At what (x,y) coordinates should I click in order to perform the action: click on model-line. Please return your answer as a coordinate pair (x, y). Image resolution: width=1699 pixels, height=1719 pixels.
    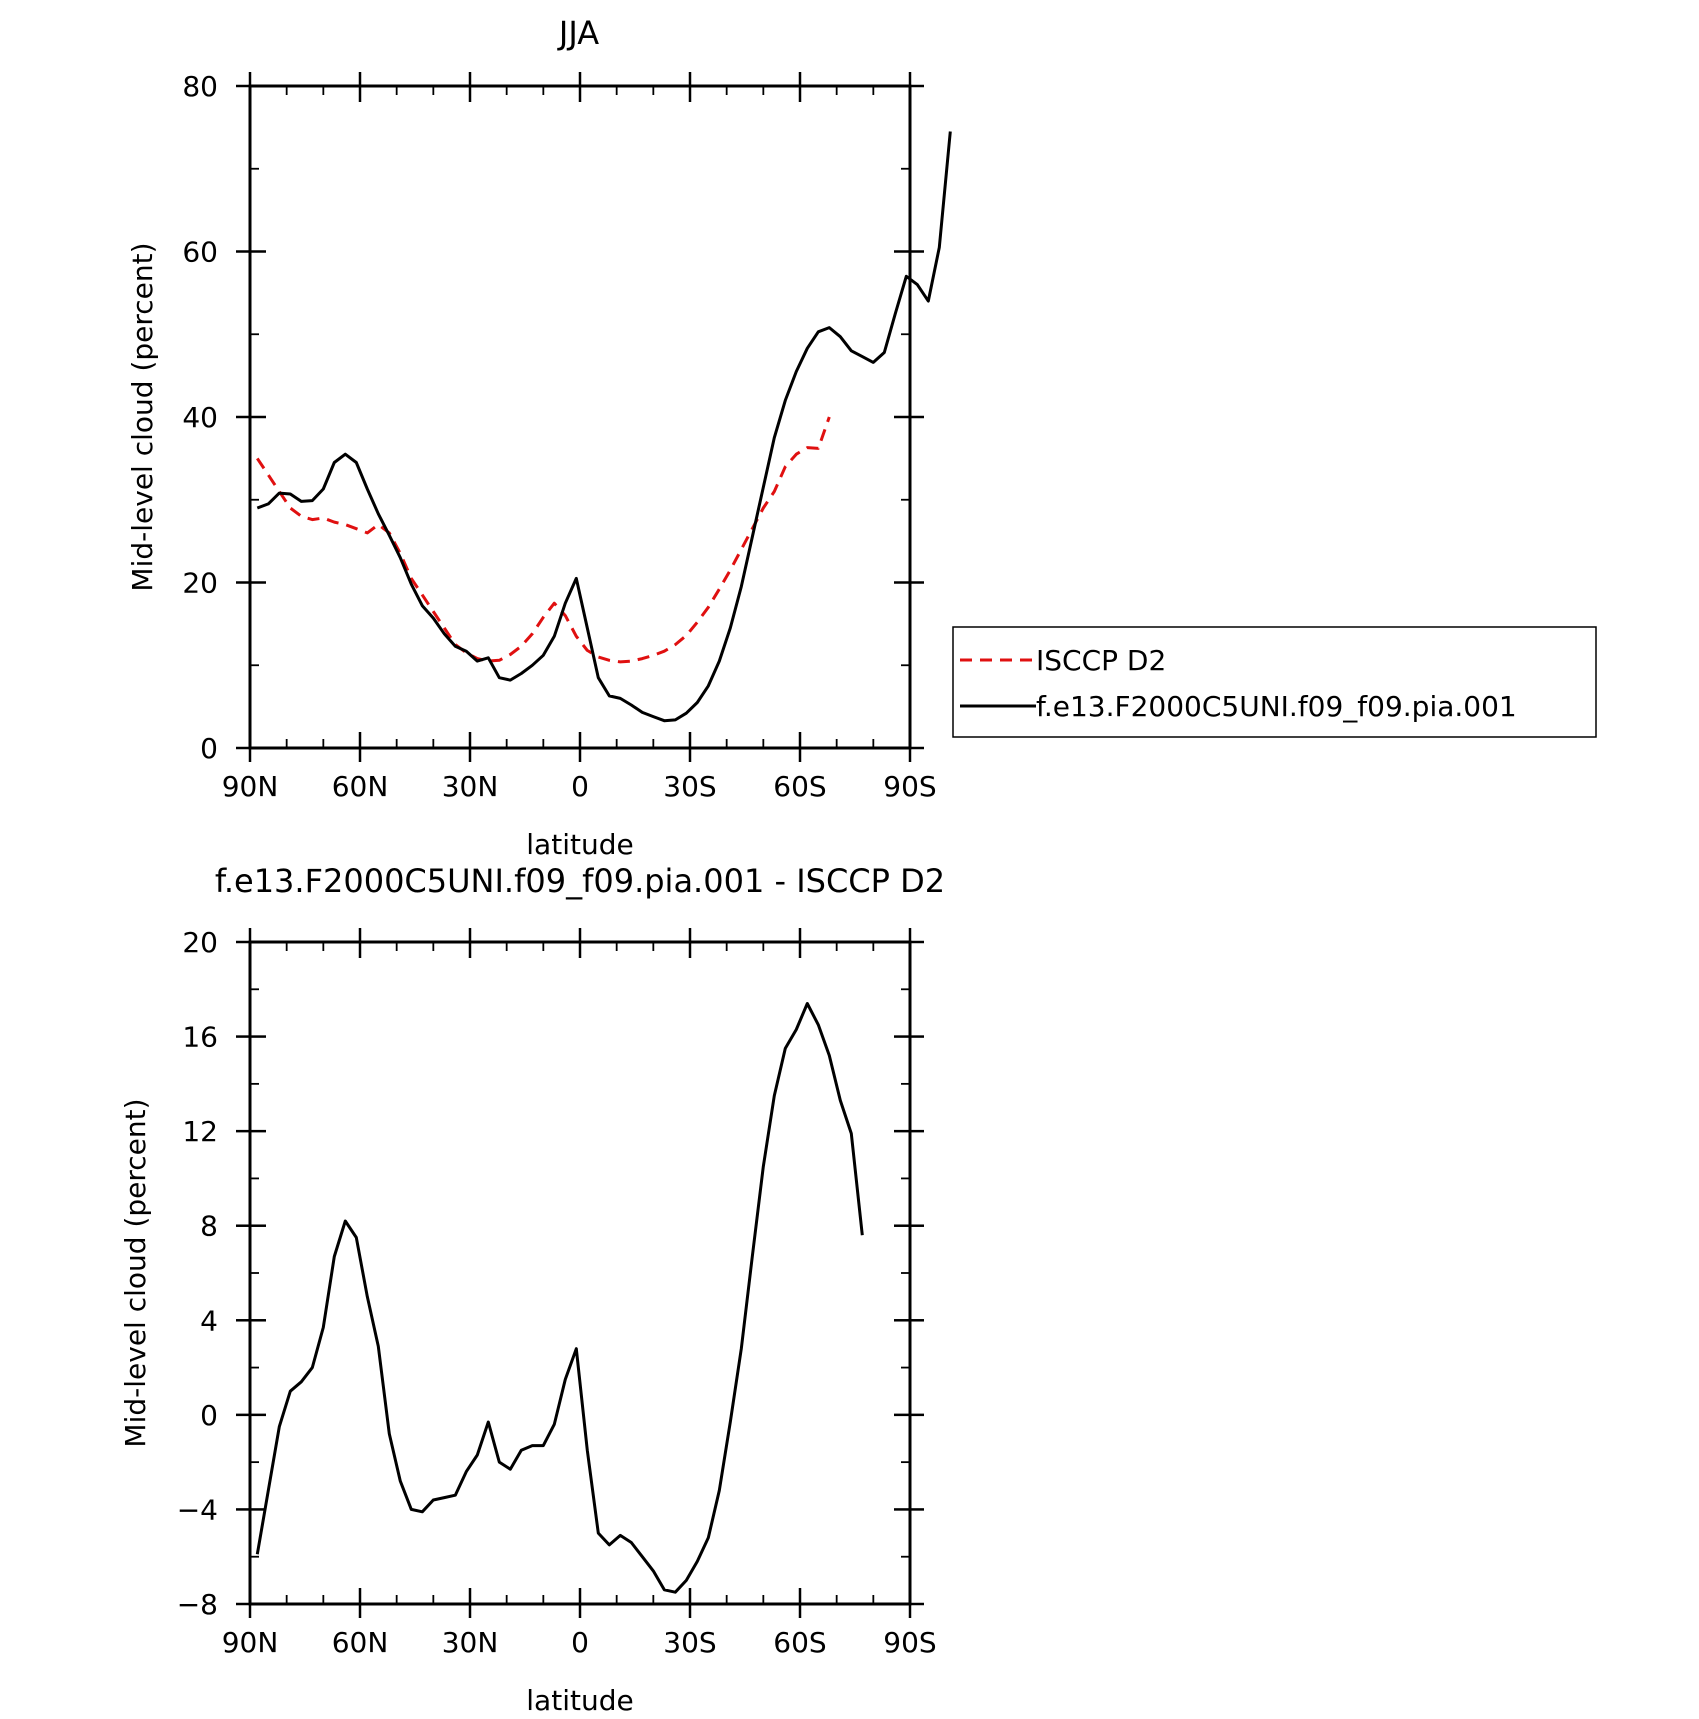
    Looking at the image, I should click on (604, 427).